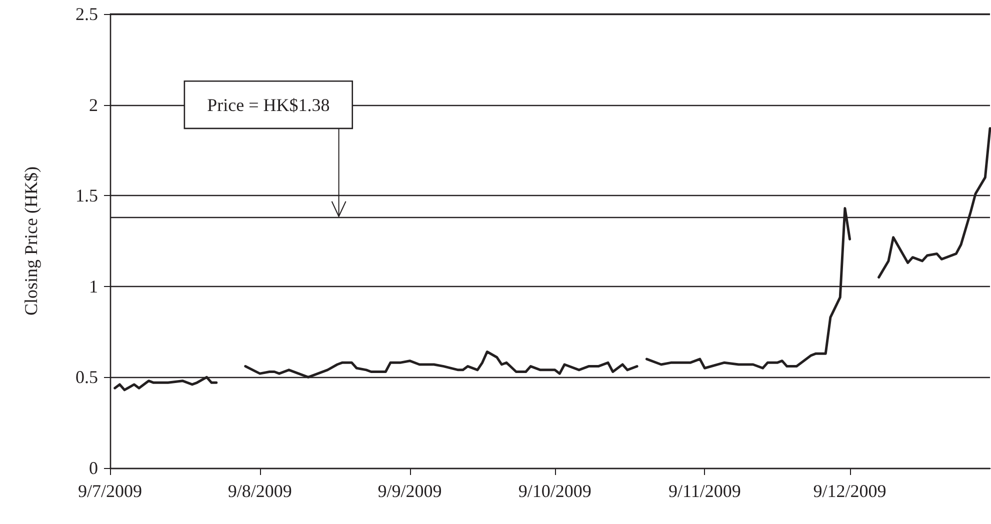 This screenshot has height=524, width=991. Describe the element at coordinates (93, 468) in the screenshot. I see `y-tick-label: 0` at that location.